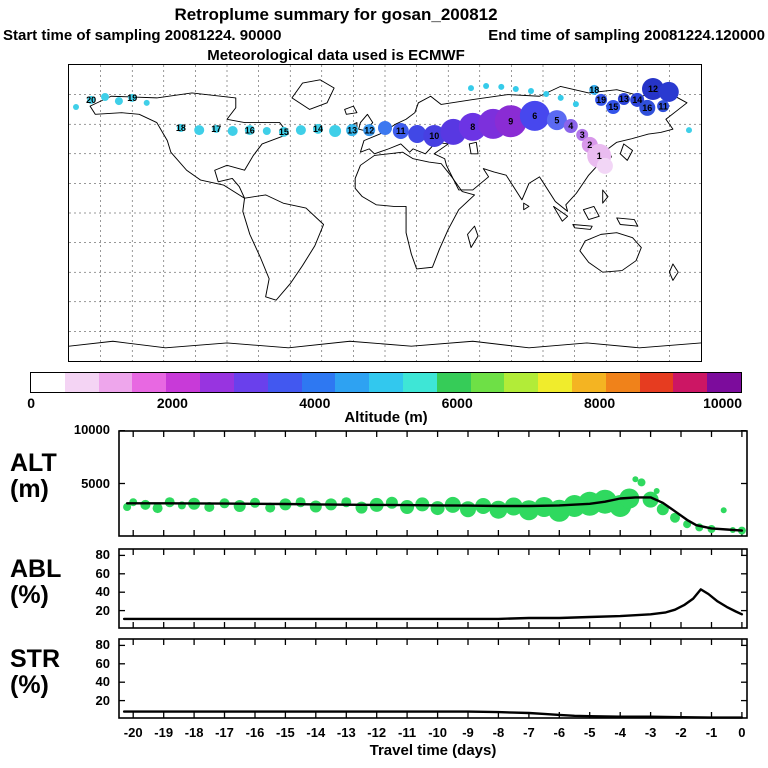 This screenshot has height=768, width=768. Describe the element at coordinates (647, 108) in the screenshot. I see `trajectory-day-label: 16` at that location.